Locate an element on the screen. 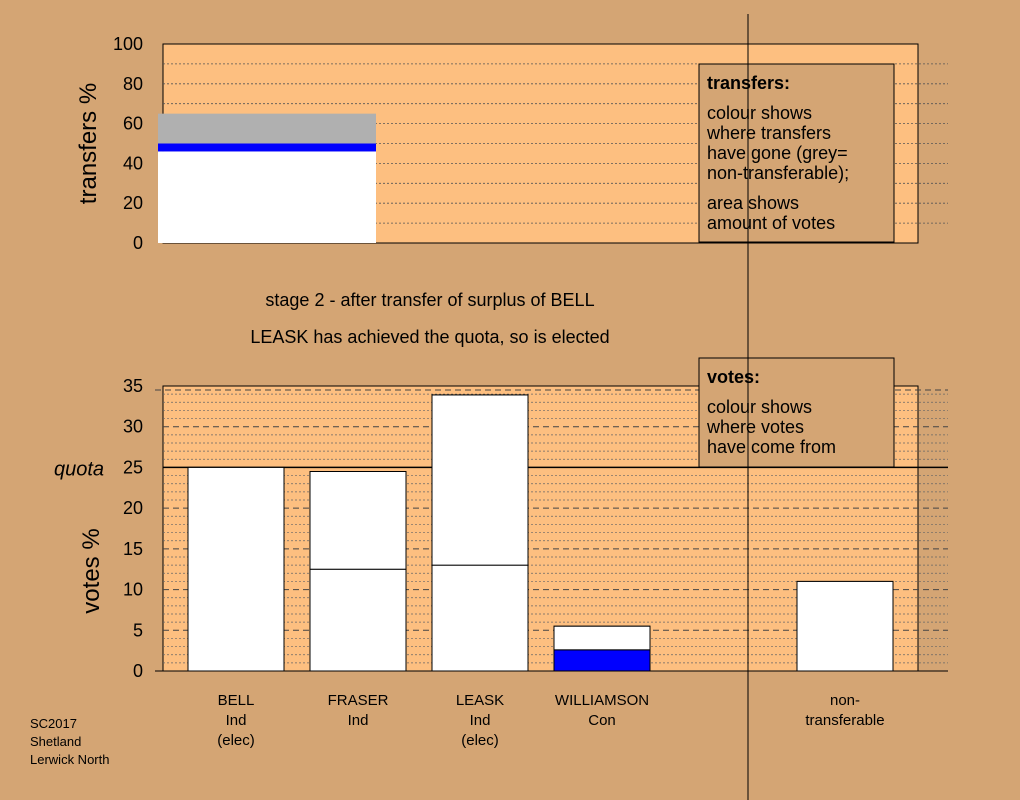 The height and width of the screenshot is (800, 1020). y-tick-label: 80 is located at coordinates (133, 84).